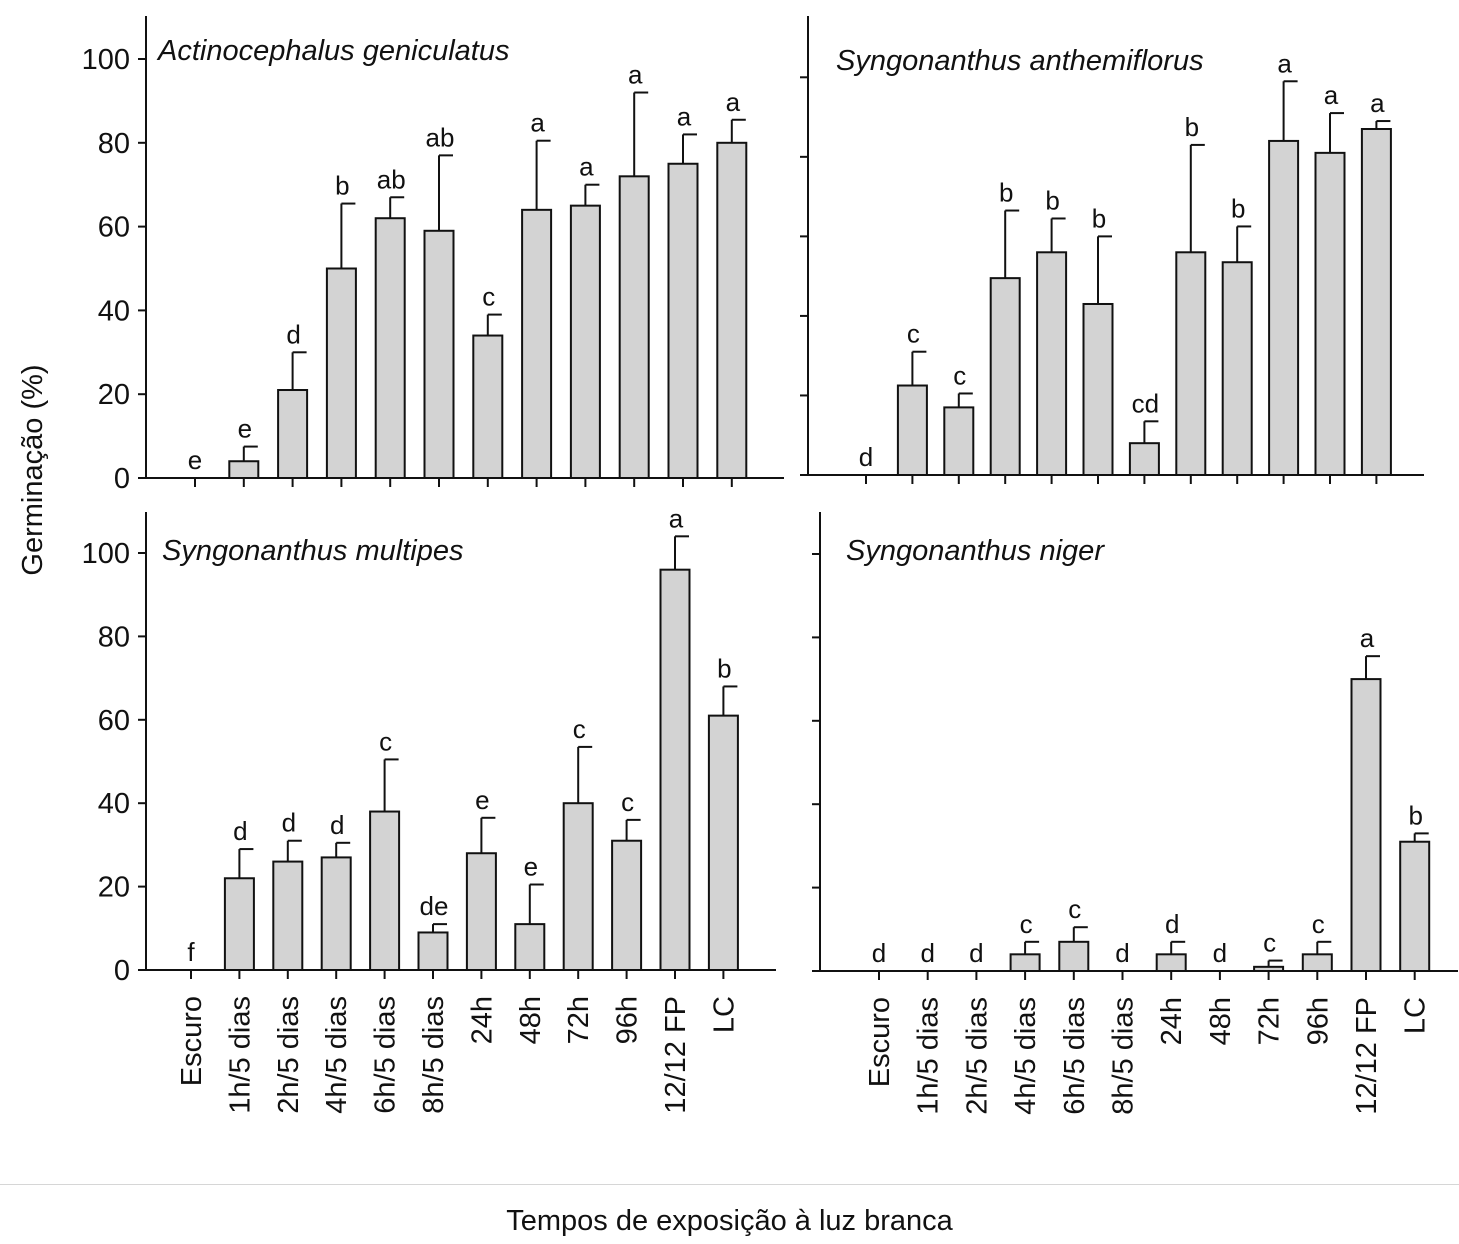 The width and height of the screenshot is (1459, 1244). I want to click on separator-line, so click(729, 1184).